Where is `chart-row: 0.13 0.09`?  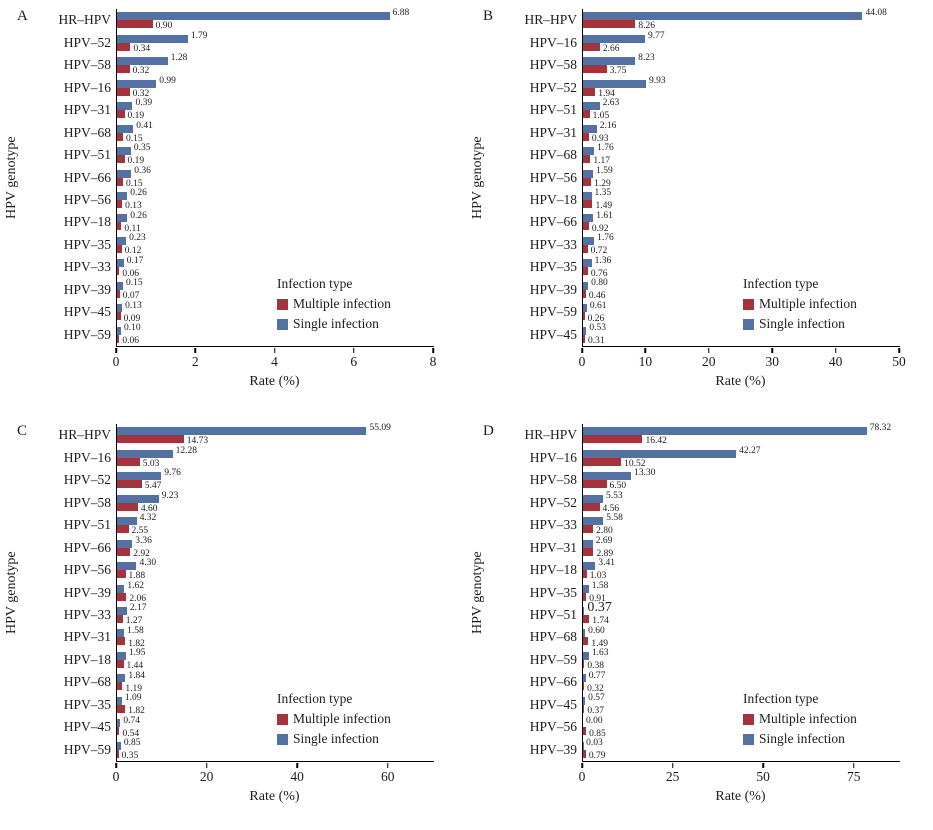 chart-row: 0.13 0.09 is located at coordinates (275, 312).